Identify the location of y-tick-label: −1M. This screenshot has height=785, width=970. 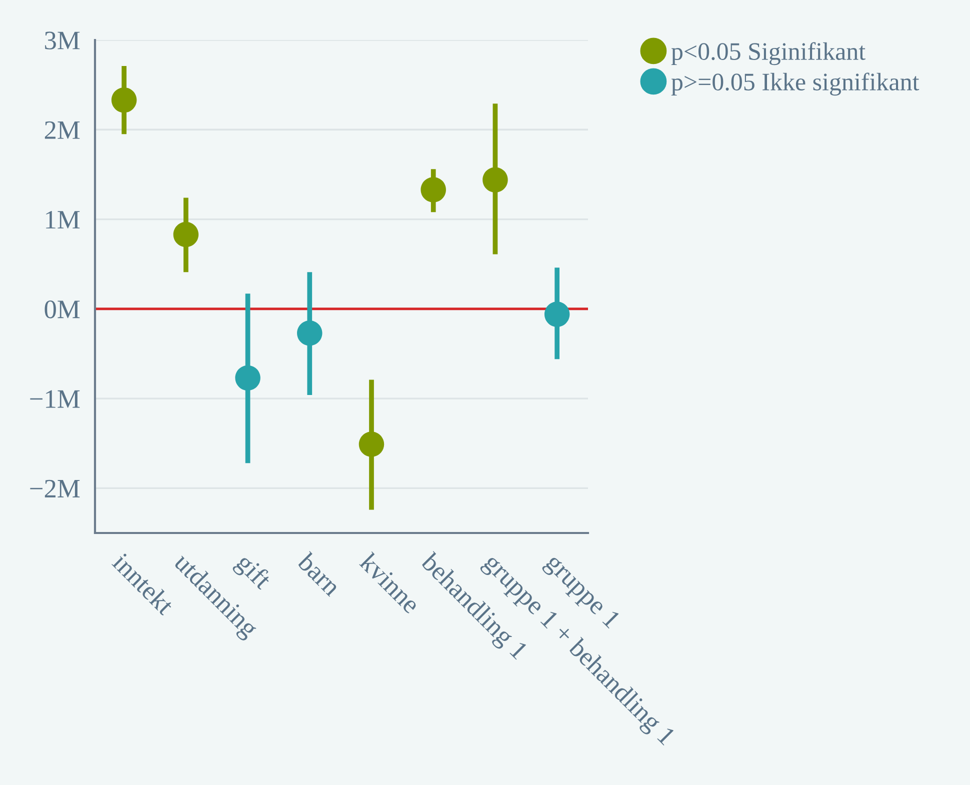
(55, 399).